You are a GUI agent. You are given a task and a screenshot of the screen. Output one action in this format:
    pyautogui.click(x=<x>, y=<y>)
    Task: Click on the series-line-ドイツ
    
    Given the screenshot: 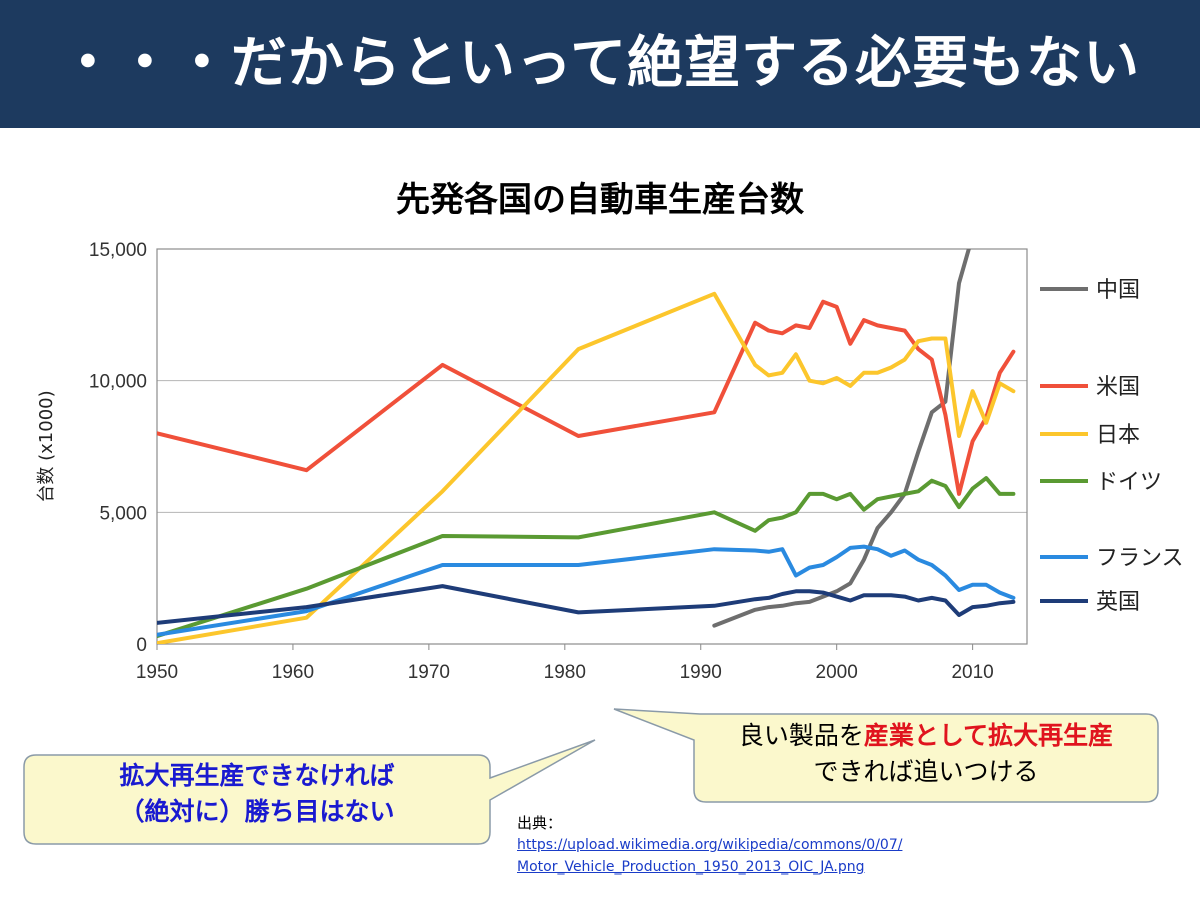 What is the action you would take?
    pyautogui.click(x=586, y=557)
    